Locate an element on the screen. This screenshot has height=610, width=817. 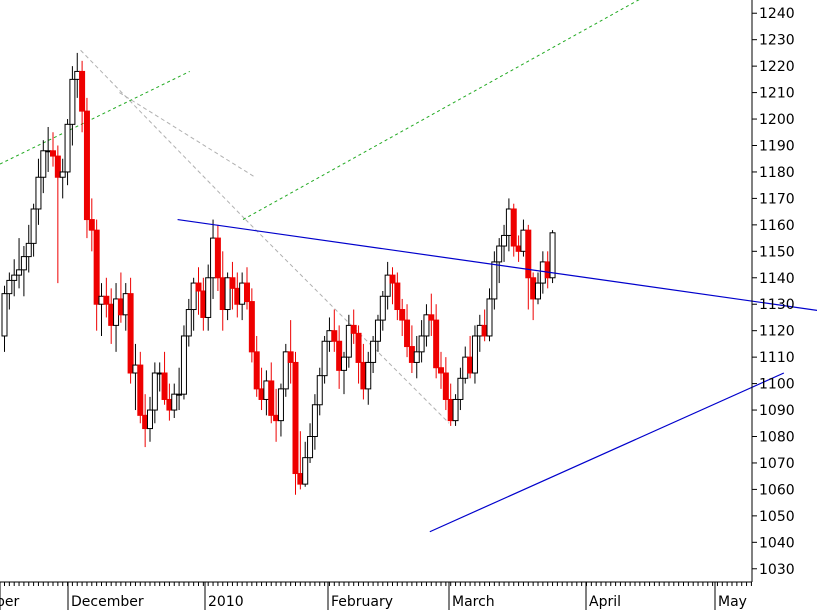
y-tick-label: 1090 is located at coordinates (777, 411).